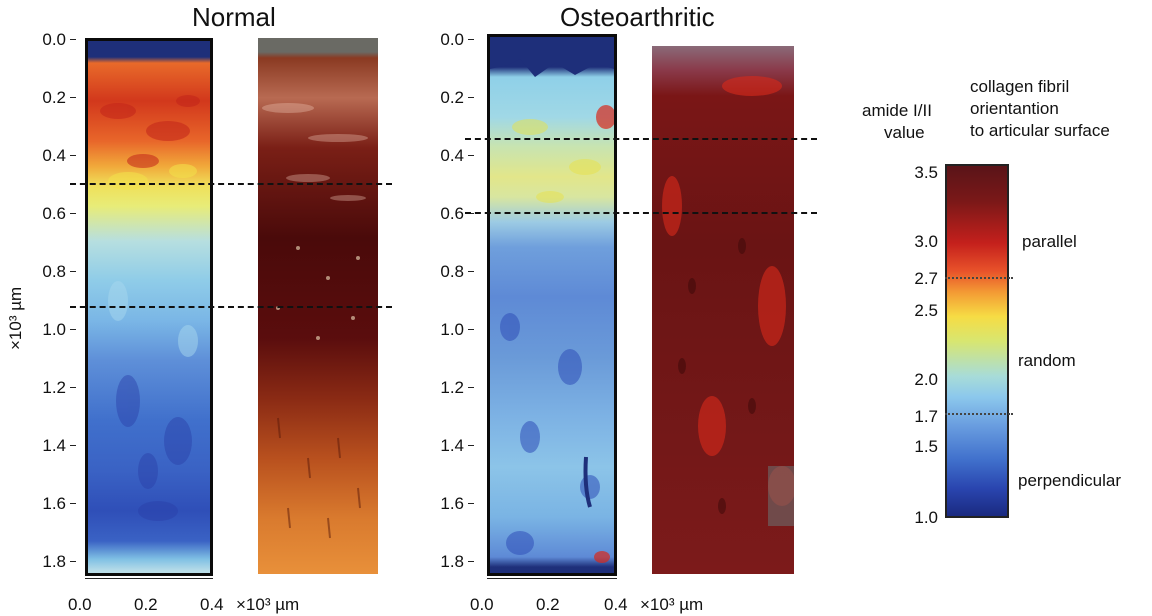 The height and width of the screenshot is (616, 1152). What do you see at coordinates (977, 341) in the screenshot?
I see `colorbar` at bounding box center [977, 341].